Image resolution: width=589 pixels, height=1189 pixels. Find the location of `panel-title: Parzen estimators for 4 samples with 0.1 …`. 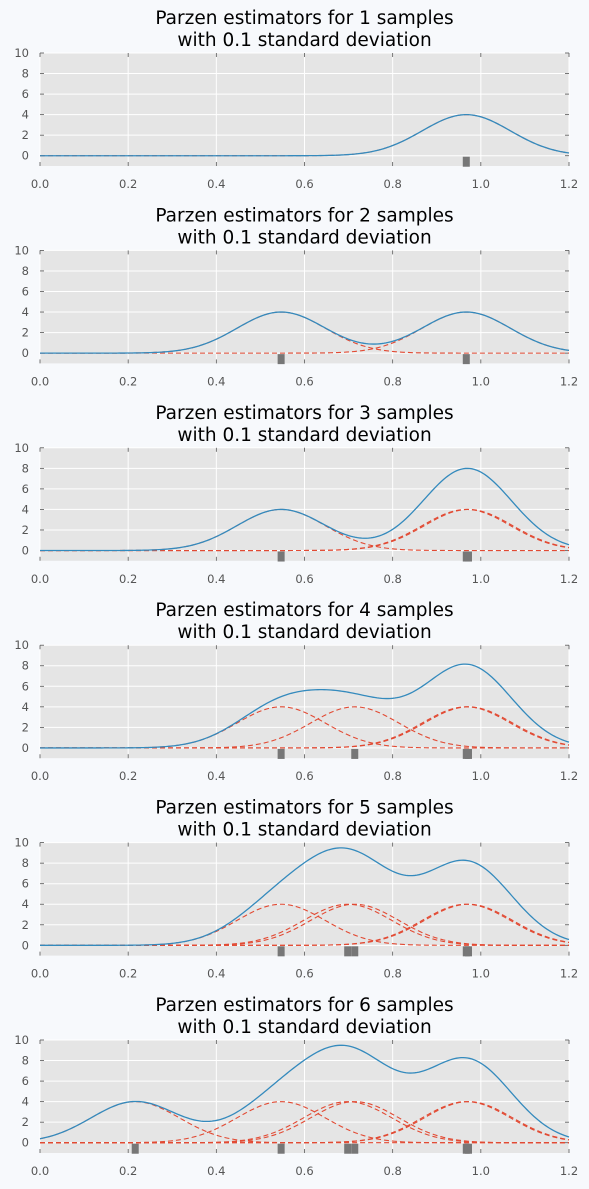

panel-title: Parzen estimators for 4 samples with 0.1 … is located at coordinates (304, 621).